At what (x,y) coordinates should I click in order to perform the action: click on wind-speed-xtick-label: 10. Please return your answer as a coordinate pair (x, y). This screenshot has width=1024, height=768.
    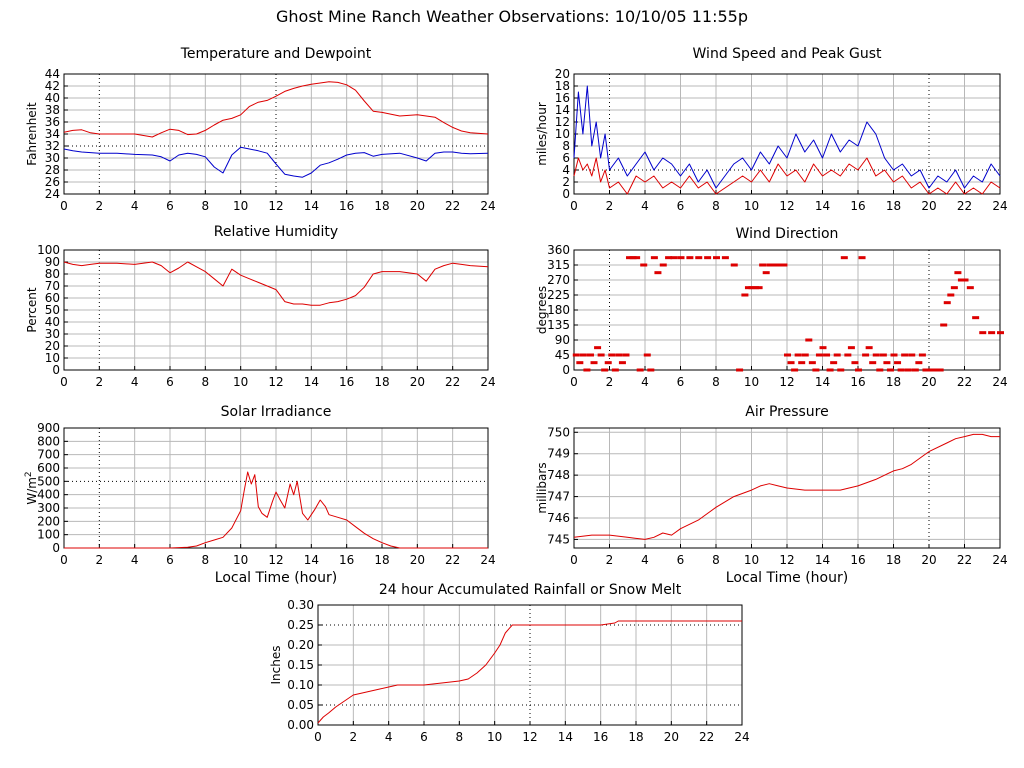
    Looking at the image, I should click on (751, 206).